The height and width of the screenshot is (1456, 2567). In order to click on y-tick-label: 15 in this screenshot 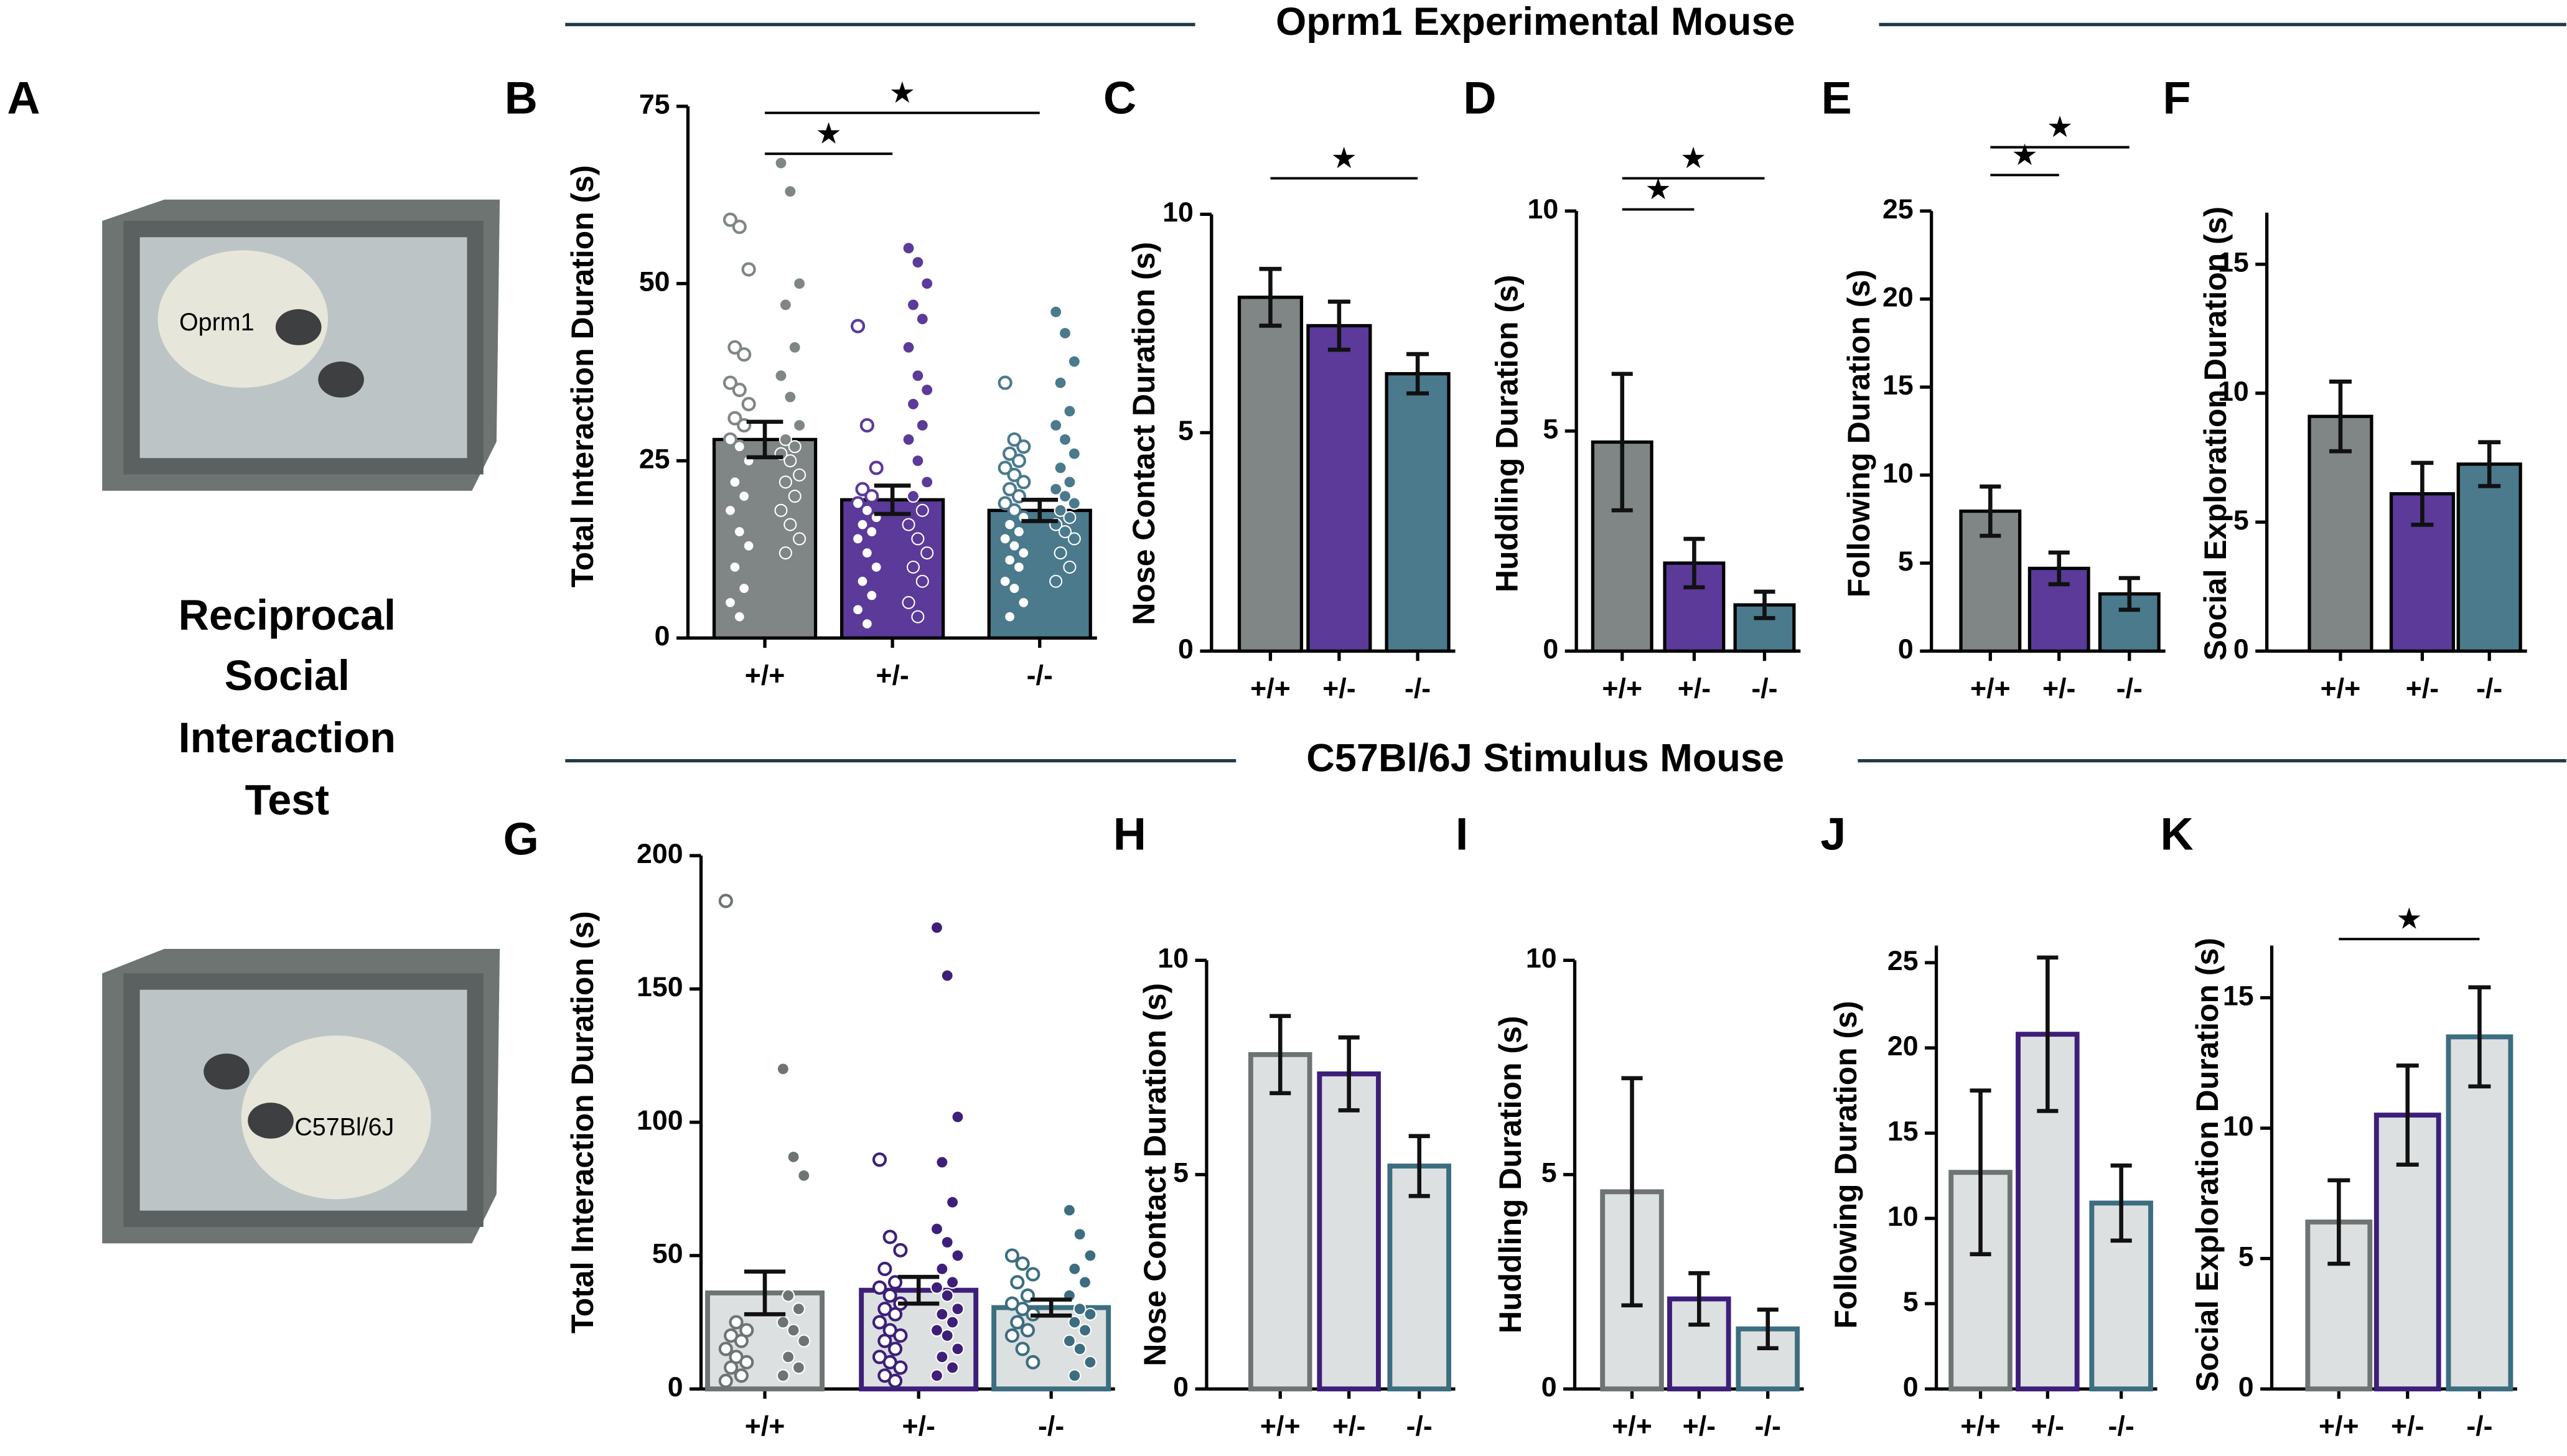, I will do `click(1898, 385)`.